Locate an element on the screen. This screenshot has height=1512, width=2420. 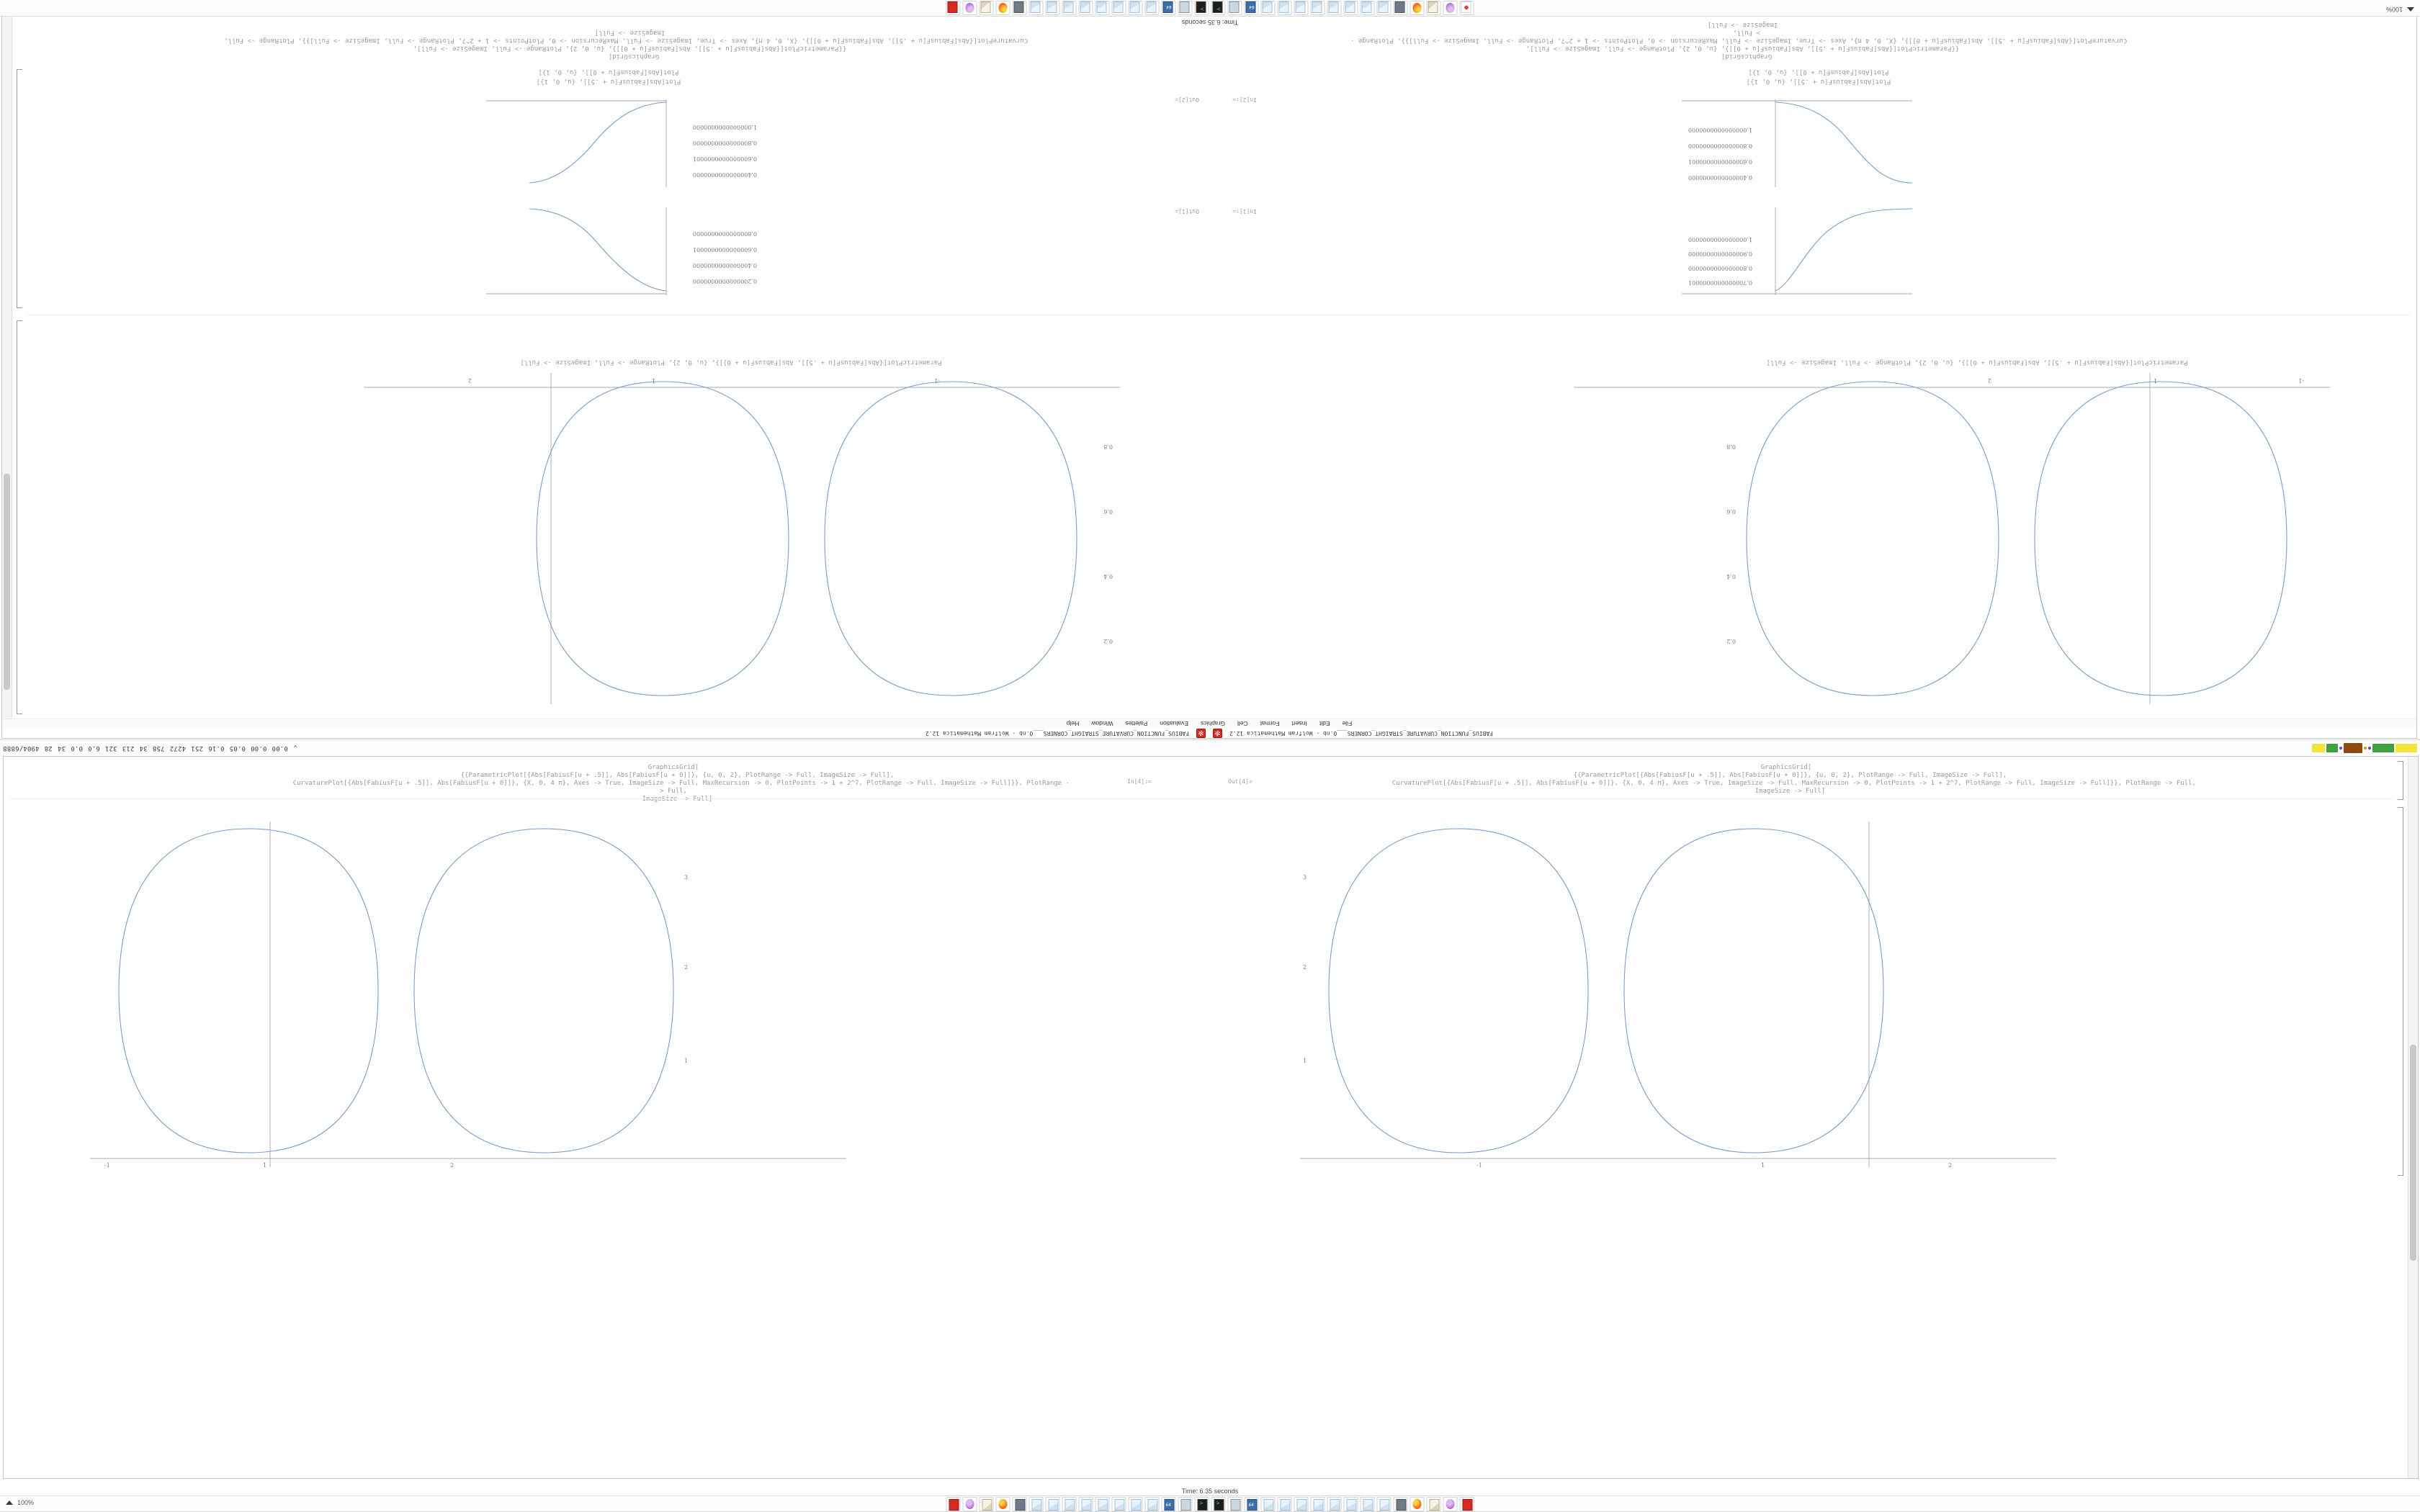
taskbar-notes-b2 is located at coordinates (1052, 1504).